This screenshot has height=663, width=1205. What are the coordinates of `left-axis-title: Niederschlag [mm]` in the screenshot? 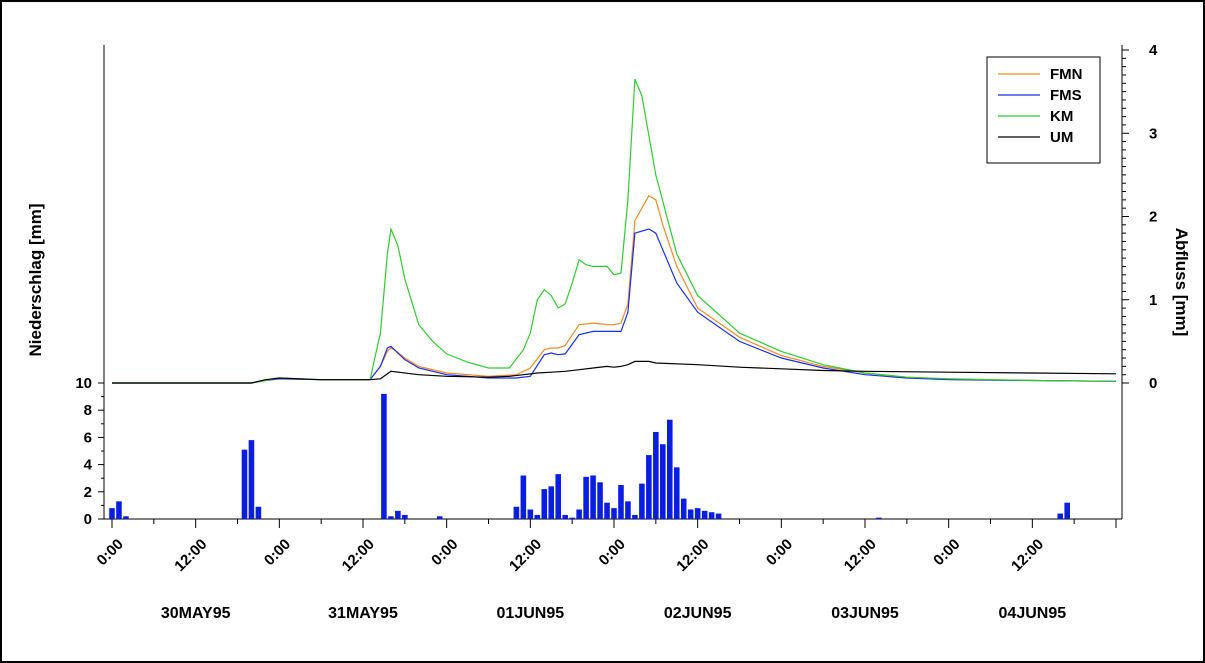 It's located at (35, 279).